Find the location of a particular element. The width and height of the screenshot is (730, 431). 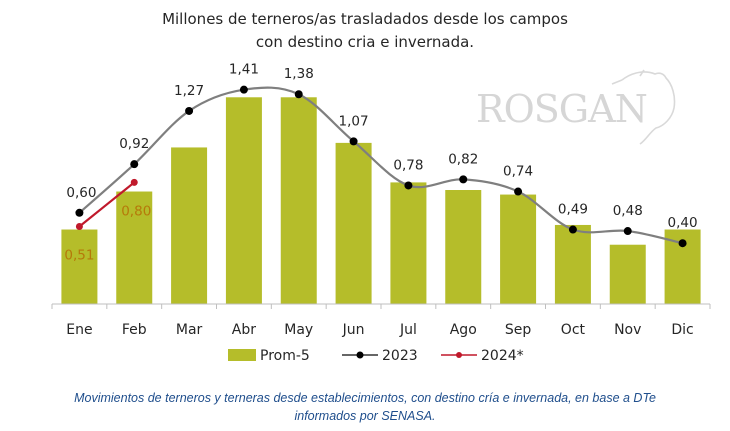

bar-prom5-oct is located at coordinates (572, 264).